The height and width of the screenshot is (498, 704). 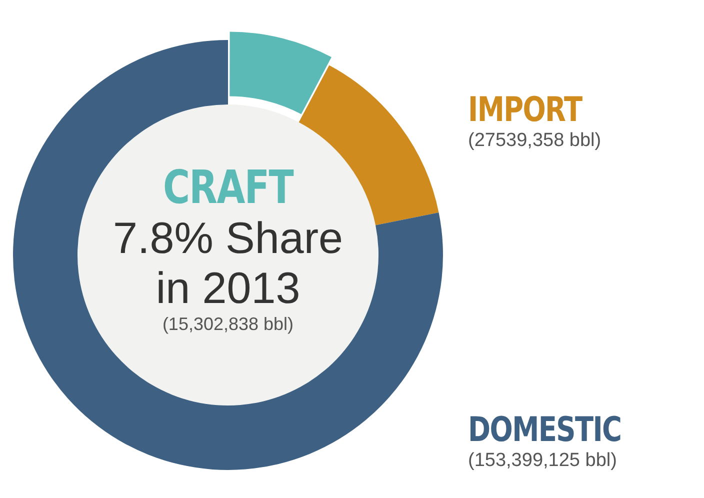 I want to click on slice-label: DOMESTIC, so click(x=545, y=430).